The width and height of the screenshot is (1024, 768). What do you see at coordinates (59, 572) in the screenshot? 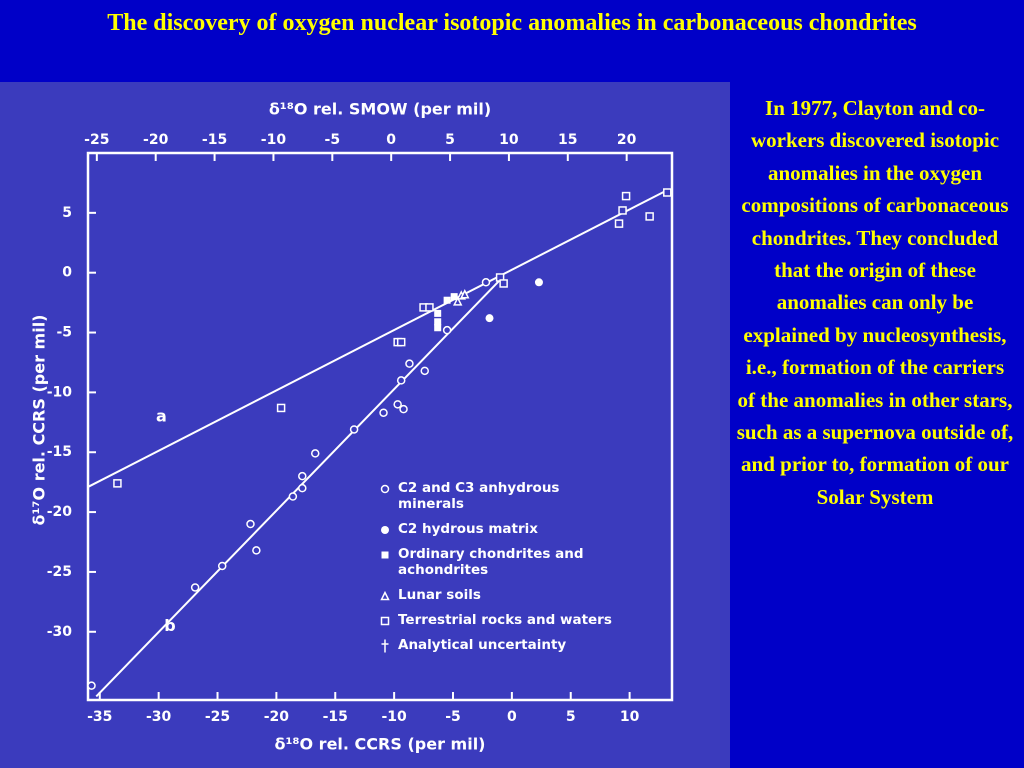
I see `y-tick-label: -25` at bounding box center [59, 572].